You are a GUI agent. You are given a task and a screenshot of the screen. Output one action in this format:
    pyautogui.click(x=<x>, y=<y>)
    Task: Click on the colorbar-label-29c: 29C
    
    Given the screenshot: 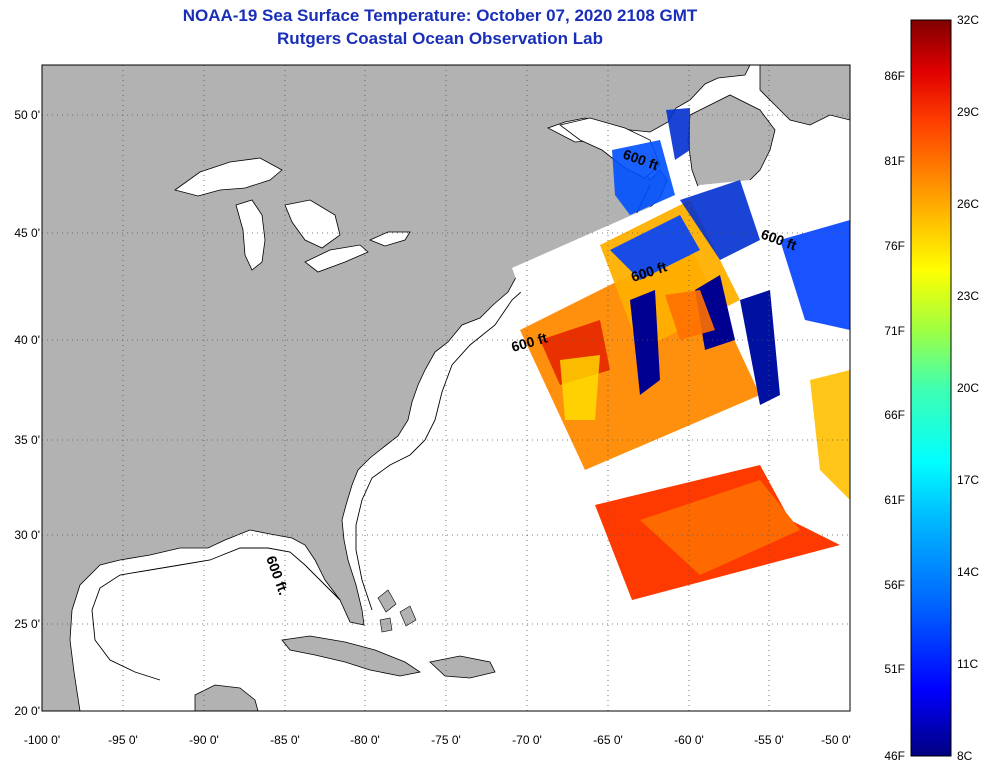 What is the action you would take?
    pyautogui.click(x=968, y=112)
    